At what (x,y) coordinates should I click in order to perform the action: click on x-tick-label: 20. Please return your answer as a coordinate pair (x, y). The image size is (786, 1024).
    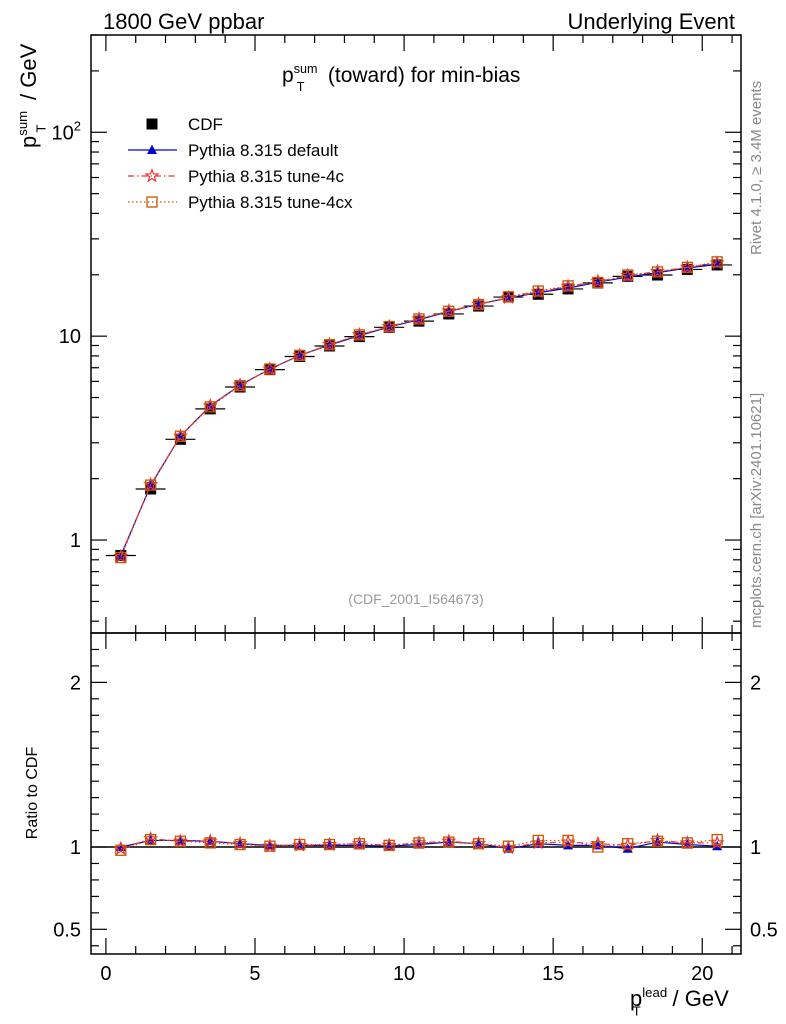
    Looking at the image, I should click on (702, 974).